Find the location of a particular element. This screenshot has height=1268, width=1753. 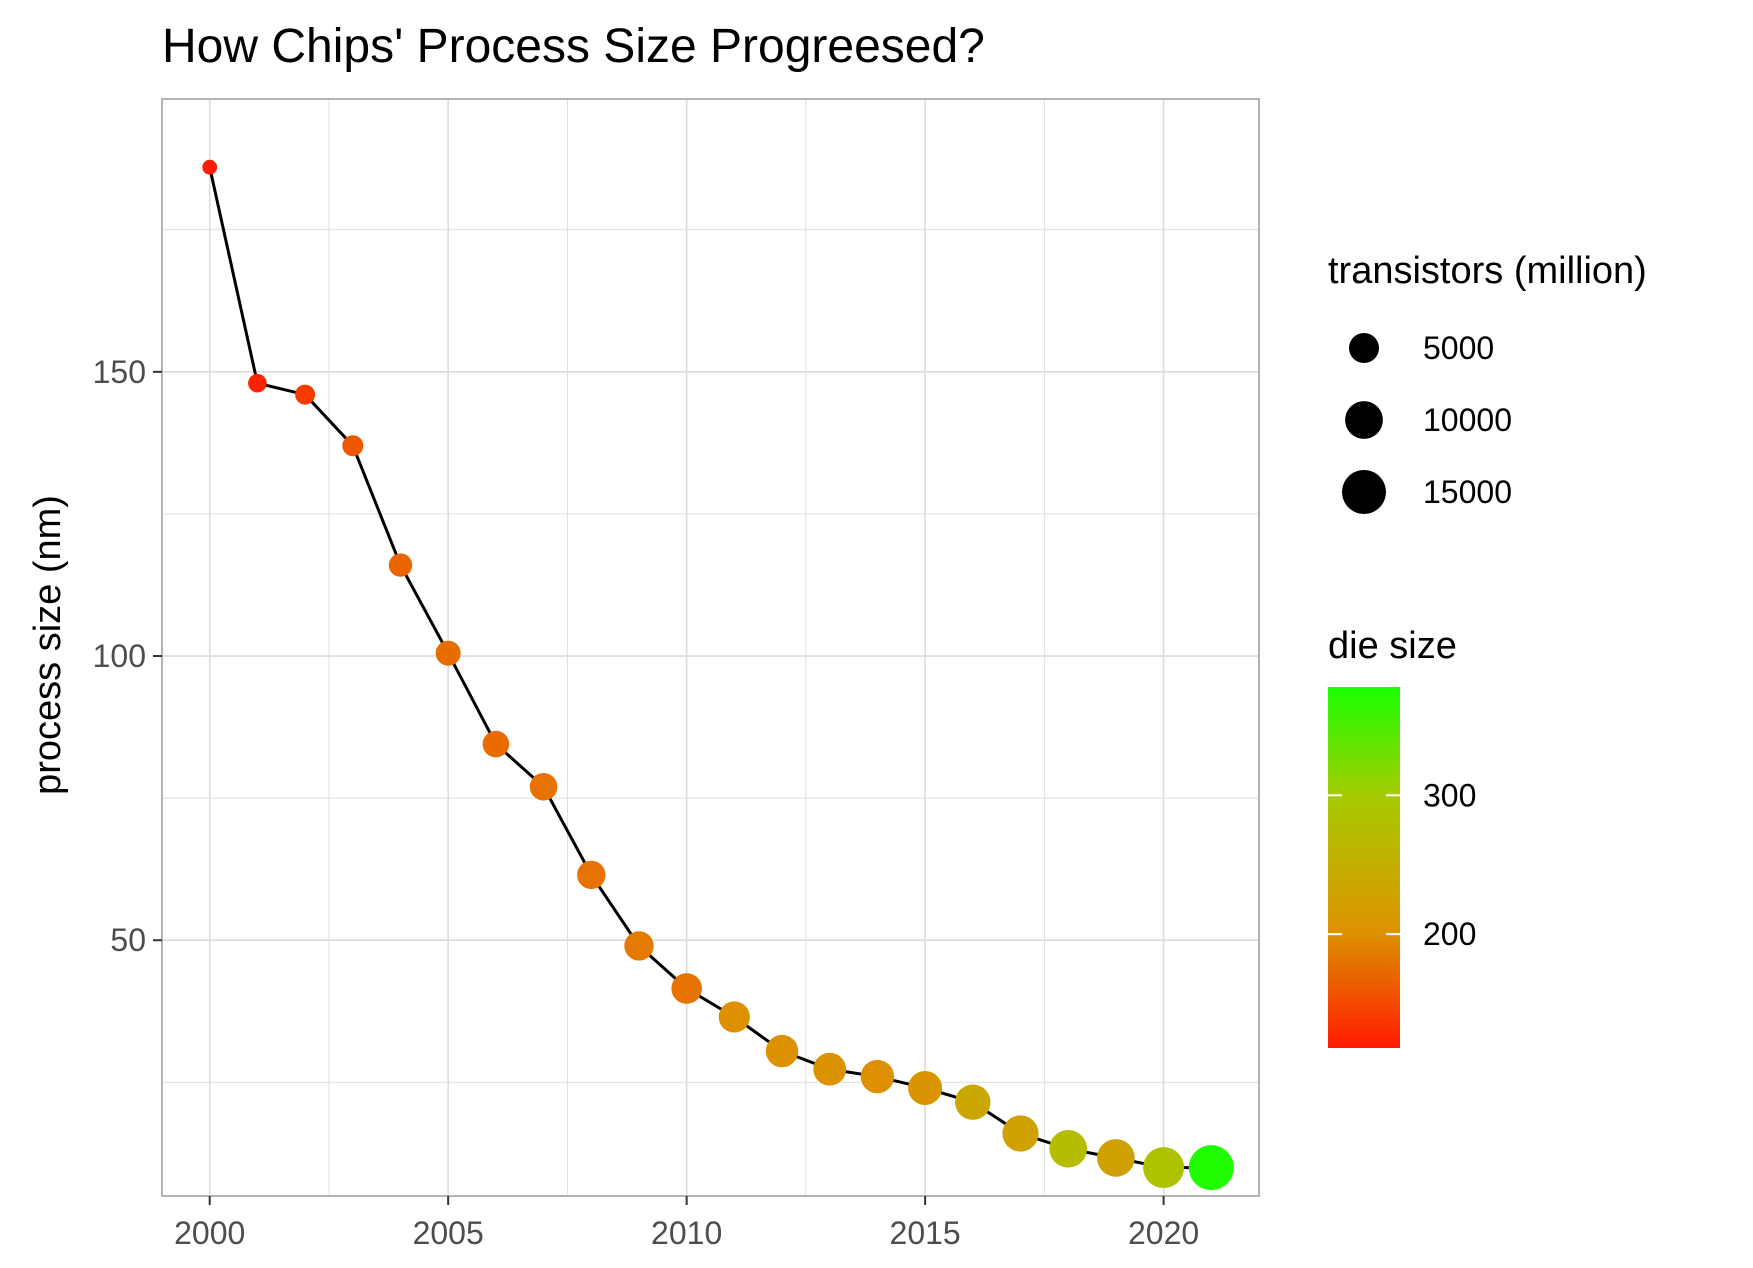

y-tick-label: 50 is located at coordinates (128, 940).